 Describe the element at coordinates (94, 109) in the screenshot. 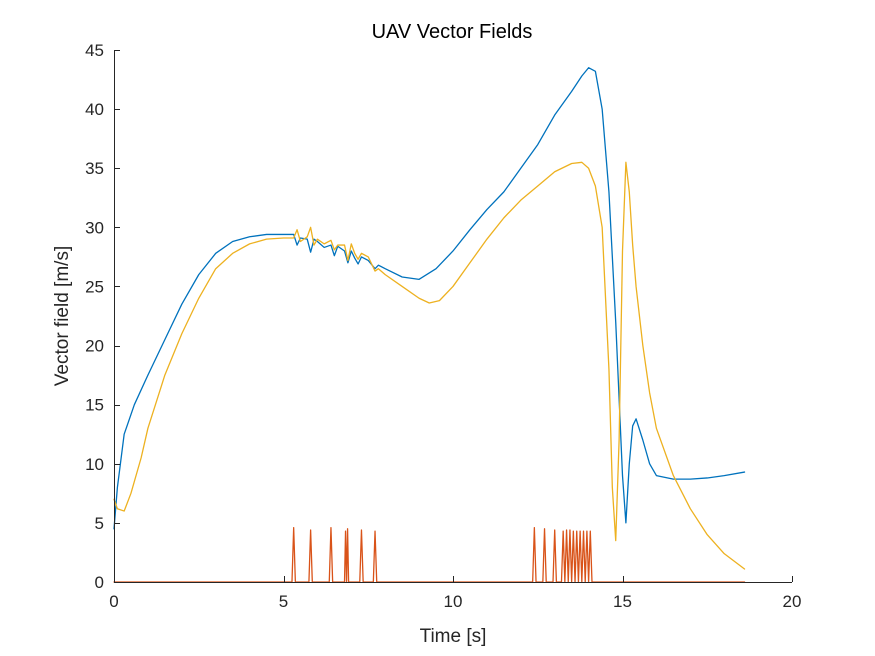

I see `y-tick-label: 40` at that location.